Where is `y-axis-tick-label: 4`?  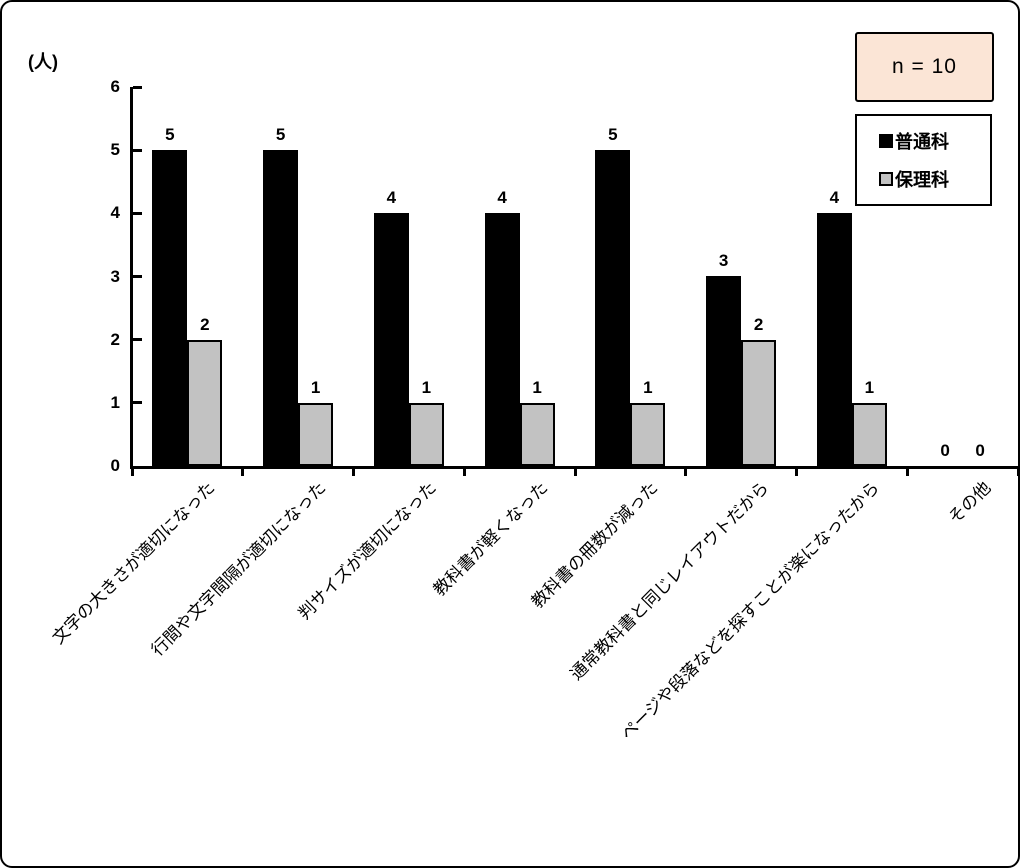 y-axis-tick-label: 4 is located at coordinates (115, 213).